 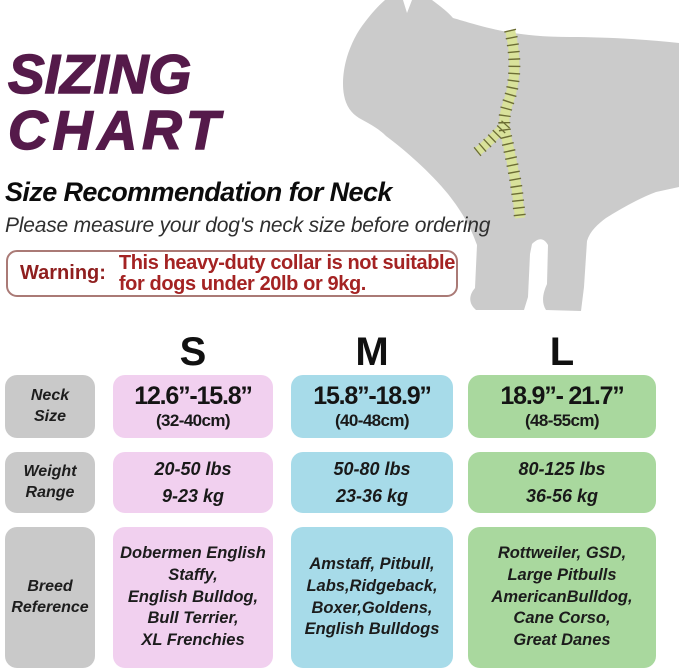 I want to click on breed-line: English Bulldogs, so click(x=372, y=629).